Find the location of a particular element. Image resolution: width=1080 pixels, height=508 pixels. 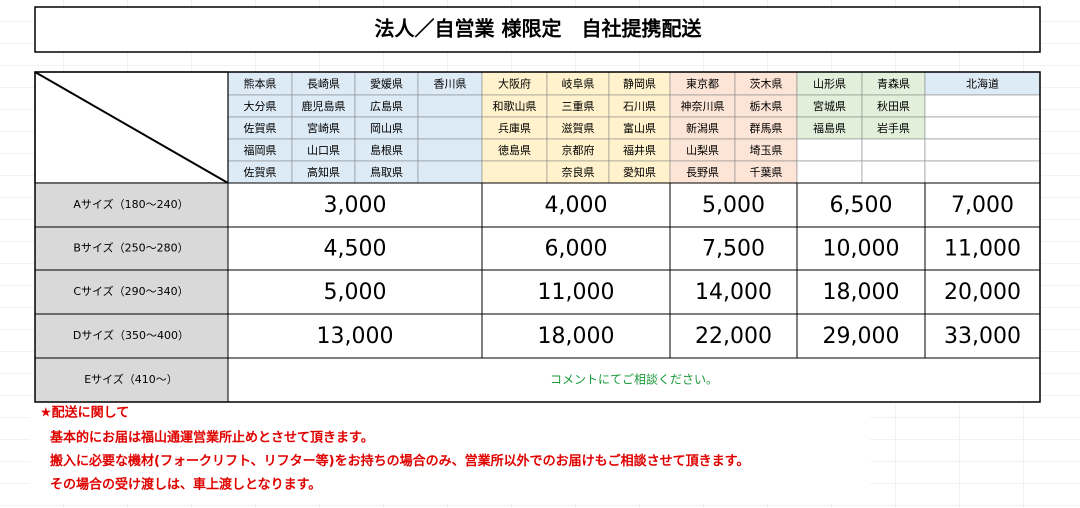

prefecture: 宮城県 is located at coordinates (829, 106).